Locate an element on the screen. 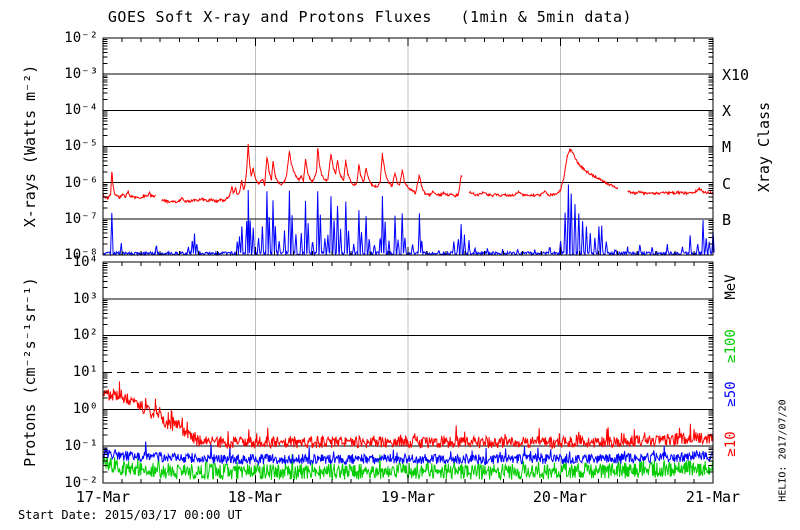 The width and height of the screenshot is (800, 530). proton-legend-ge10: ≥10 is located at coordinates (731, 444).